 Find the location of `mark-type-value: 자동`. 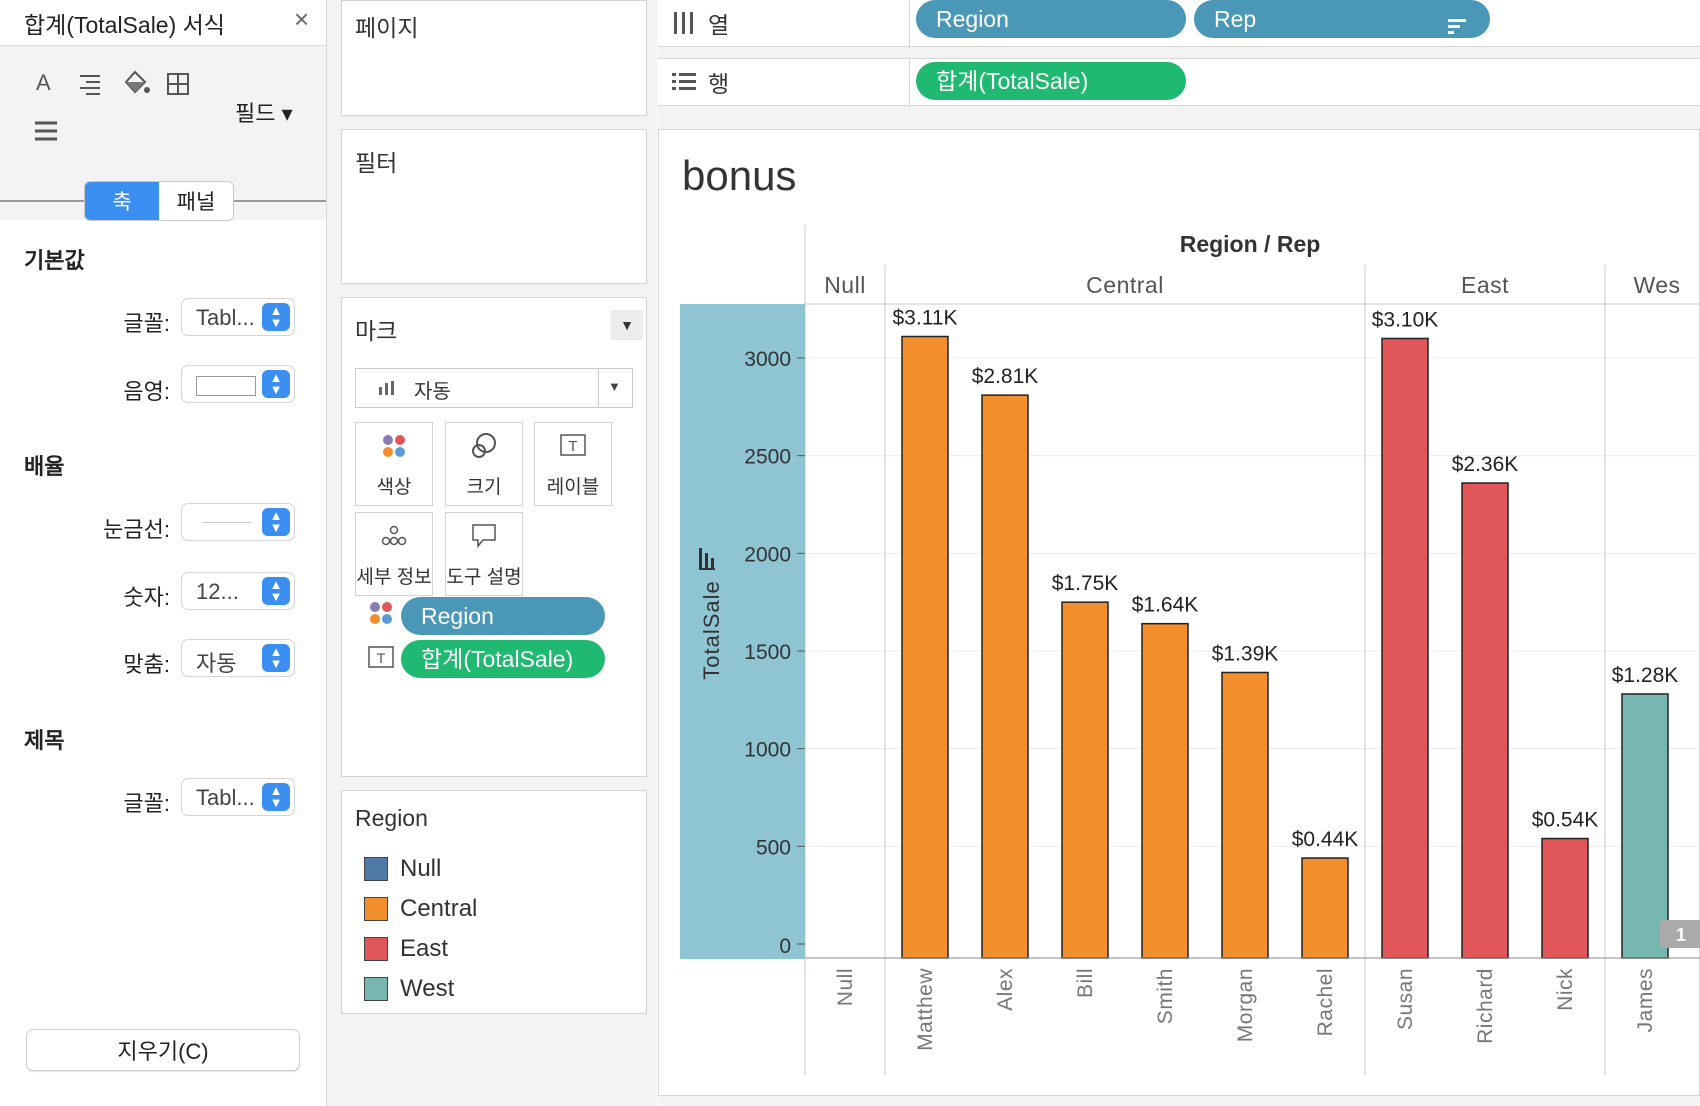

mark-type-value: 자동 is located at coordinates (432, 392).